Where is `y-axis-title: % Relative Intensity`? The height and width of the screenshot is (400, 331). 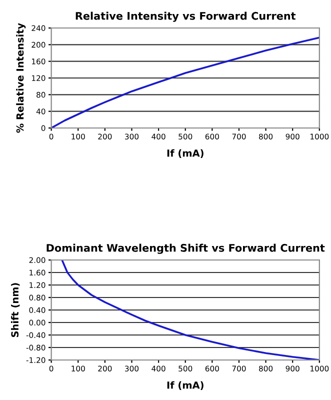
y-axis-title: % Relative Intensity is located at coordinates (21, 78).